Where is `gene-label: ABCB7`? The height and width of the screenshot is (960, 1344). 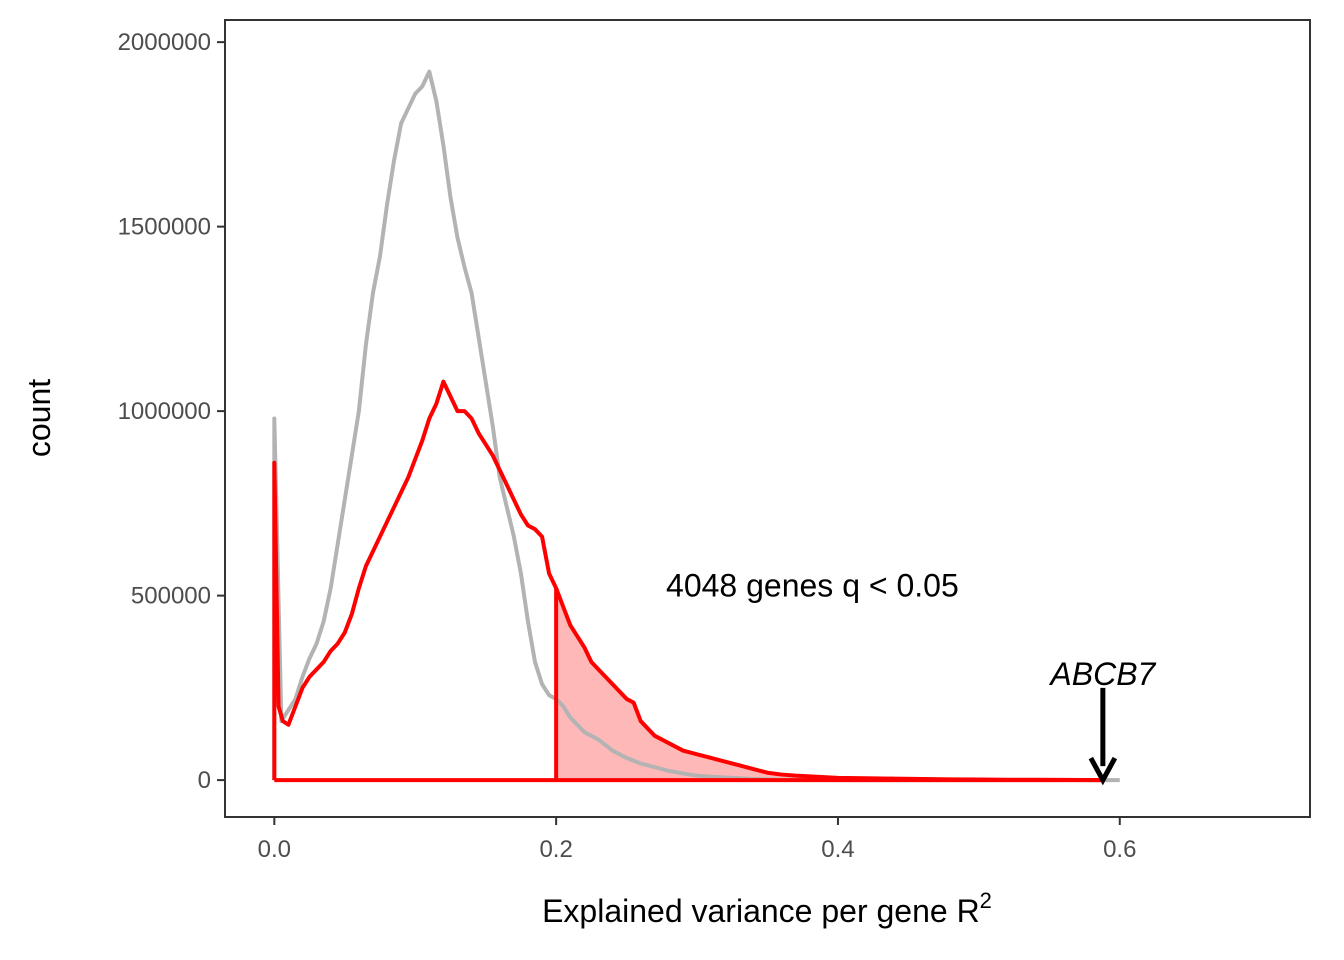 gene-label: ABCB7 is located at coordinates (1102, 674).